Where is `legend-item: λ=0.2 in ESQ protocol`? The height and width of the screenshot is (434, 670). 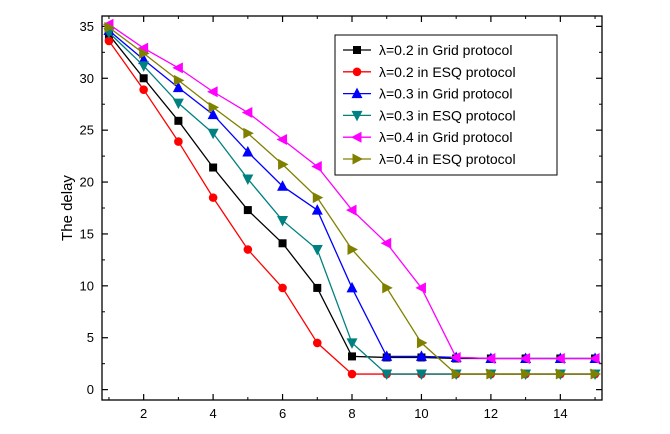 legend-item: λ=0.2 in ESQ protocol is located at coordinates (429, 72).